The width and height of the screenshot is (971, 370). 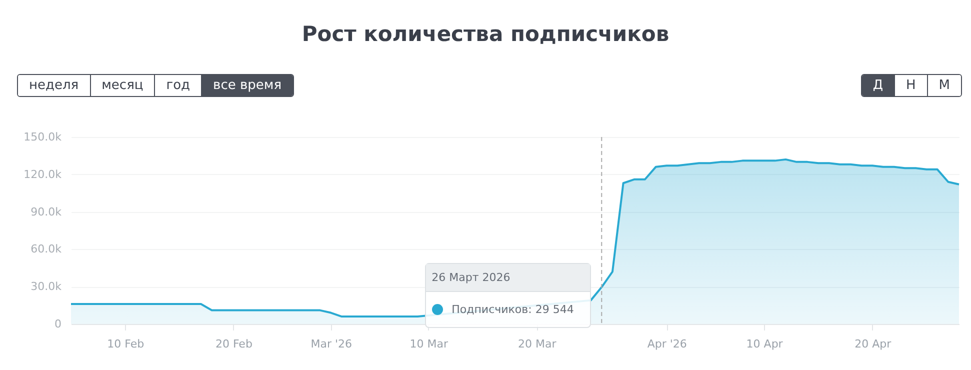 What do you see at coordinates (943, 85) in the screenshot?
I see `text: М` at bounding box center [943, 85].